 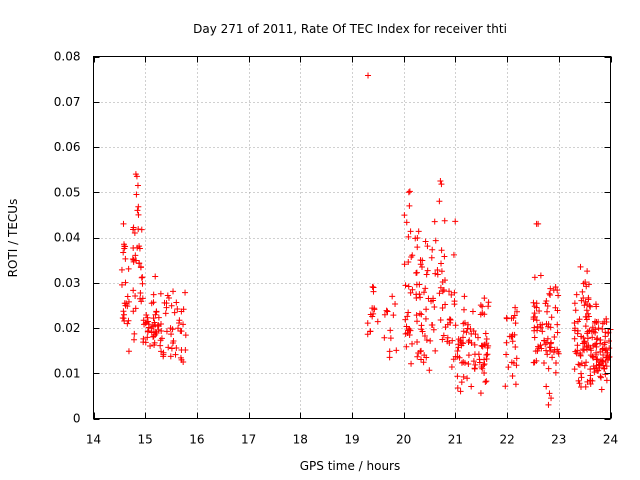 What do you see at coordinates (403, 440) in the screenshot?
I see `x-tick-label: 20` at bounding box center [403, 440].